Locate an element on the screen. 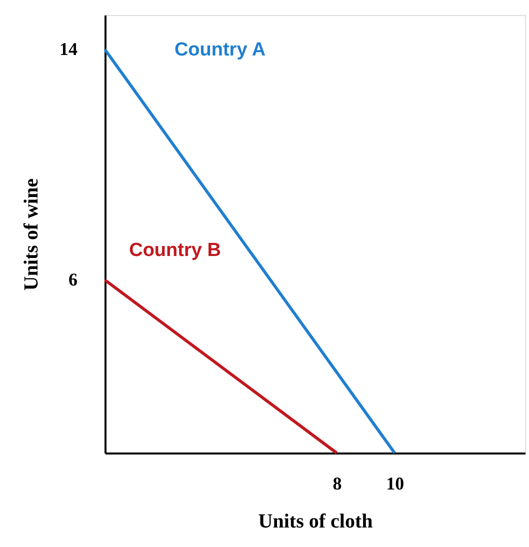 Image resolution: width=529 pixels, height=547 pixels. y-tick-label: 6 is located at coordinates (73, 280).